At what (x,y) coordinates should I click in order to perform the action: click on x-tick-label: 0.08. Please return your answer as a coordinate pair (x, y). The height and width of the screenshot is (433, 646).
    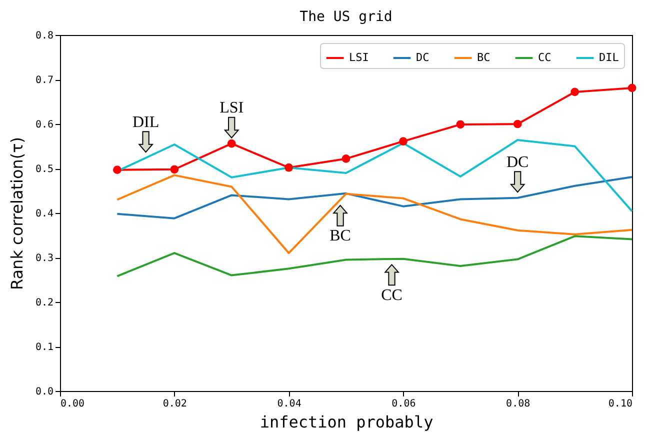
    Looking at the image, I should click on (518, 404).